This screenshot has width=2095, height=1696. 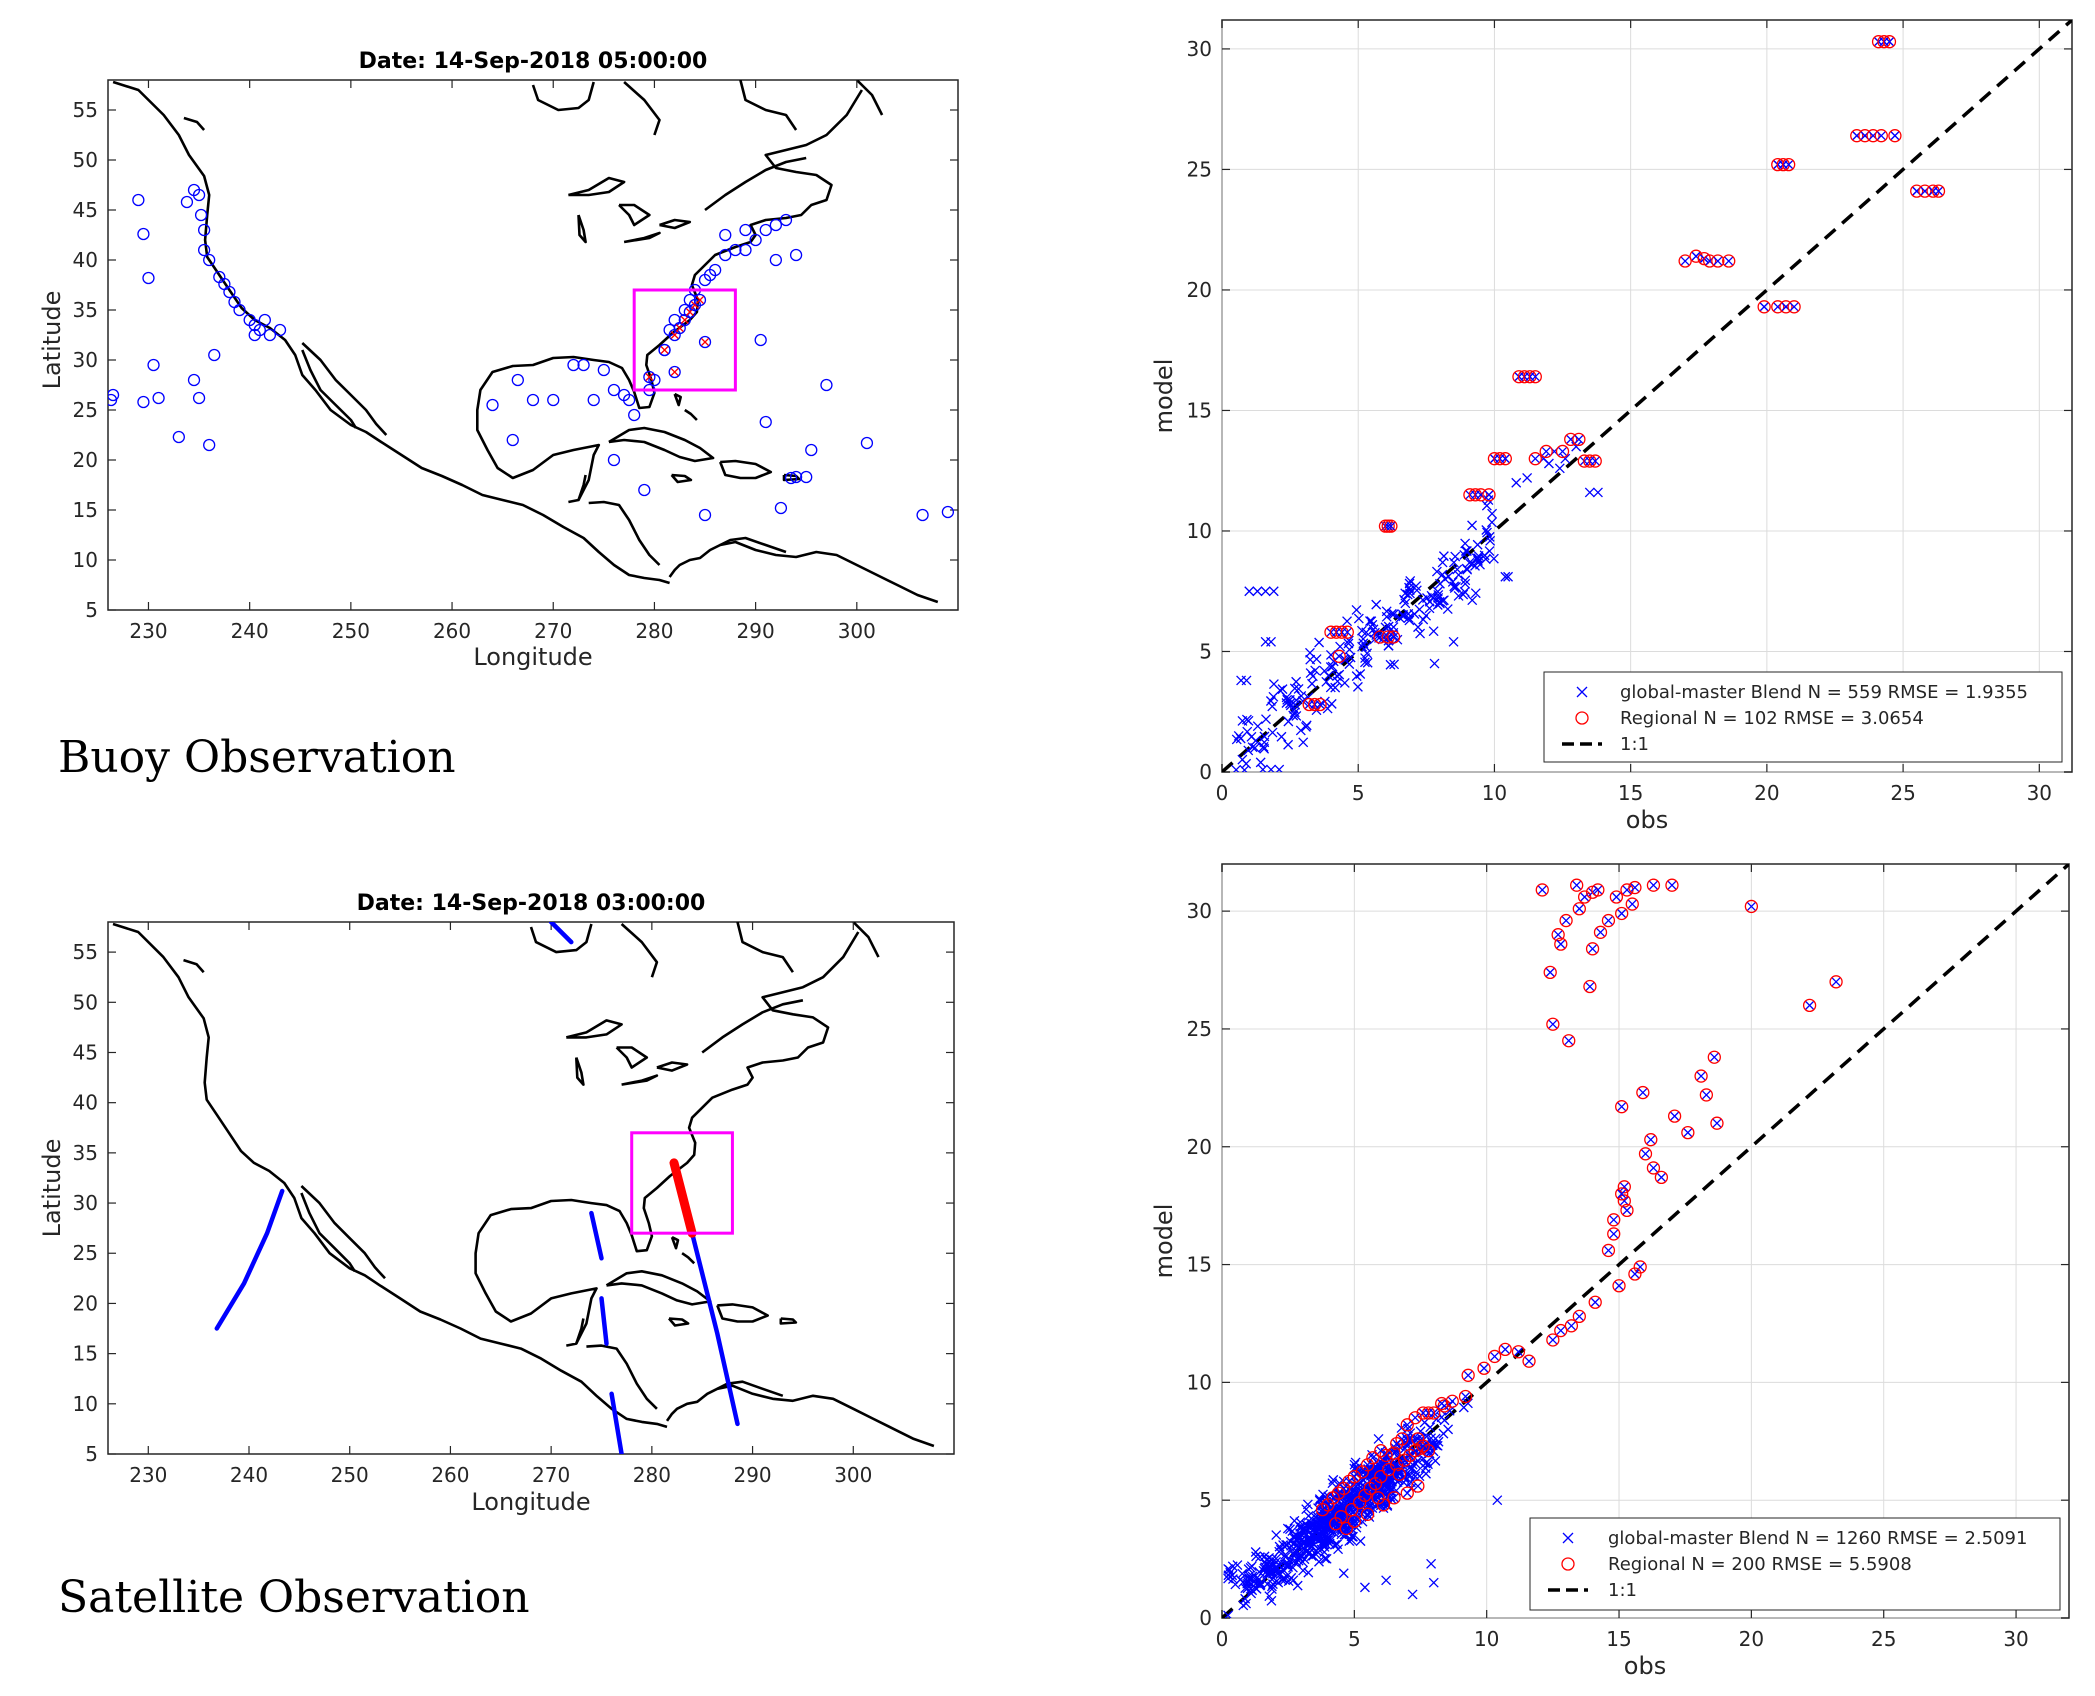 What do you see at coordinates (1647, 820) in the screenshot?
I see `buoy-scatter-xlabel: obs` at bounding box center [1647, 820].